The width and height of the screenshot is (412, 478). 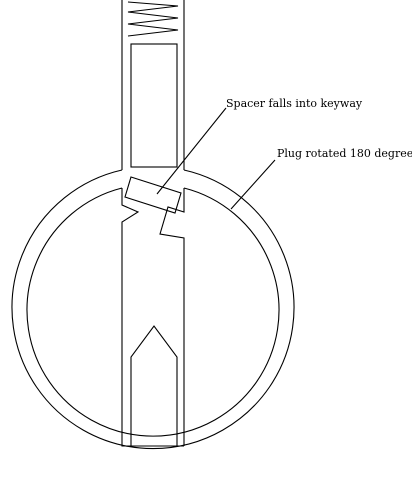 I want to click on plug-label: Plug rotated 180 degrees, so click(x=344, y=153).